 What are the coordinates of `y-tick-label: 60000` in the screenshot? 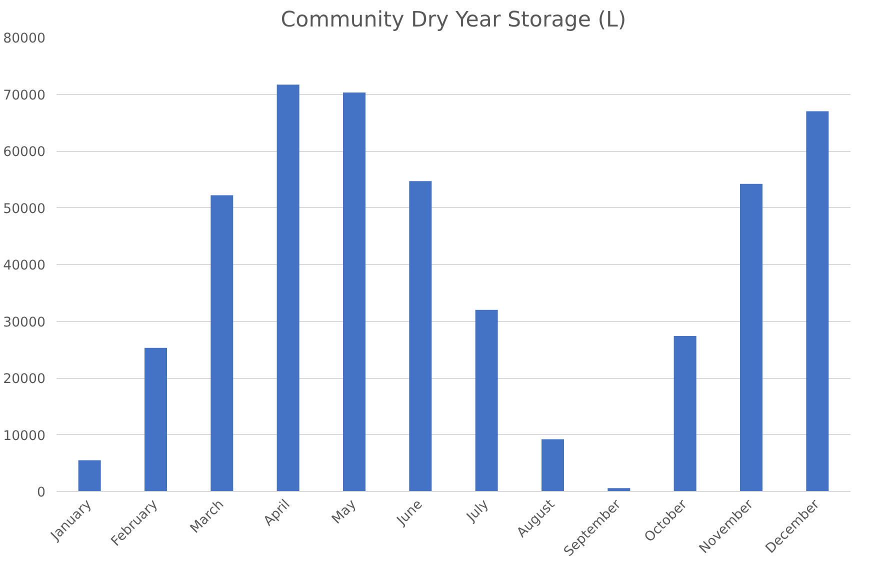 It's located at (24, 152).